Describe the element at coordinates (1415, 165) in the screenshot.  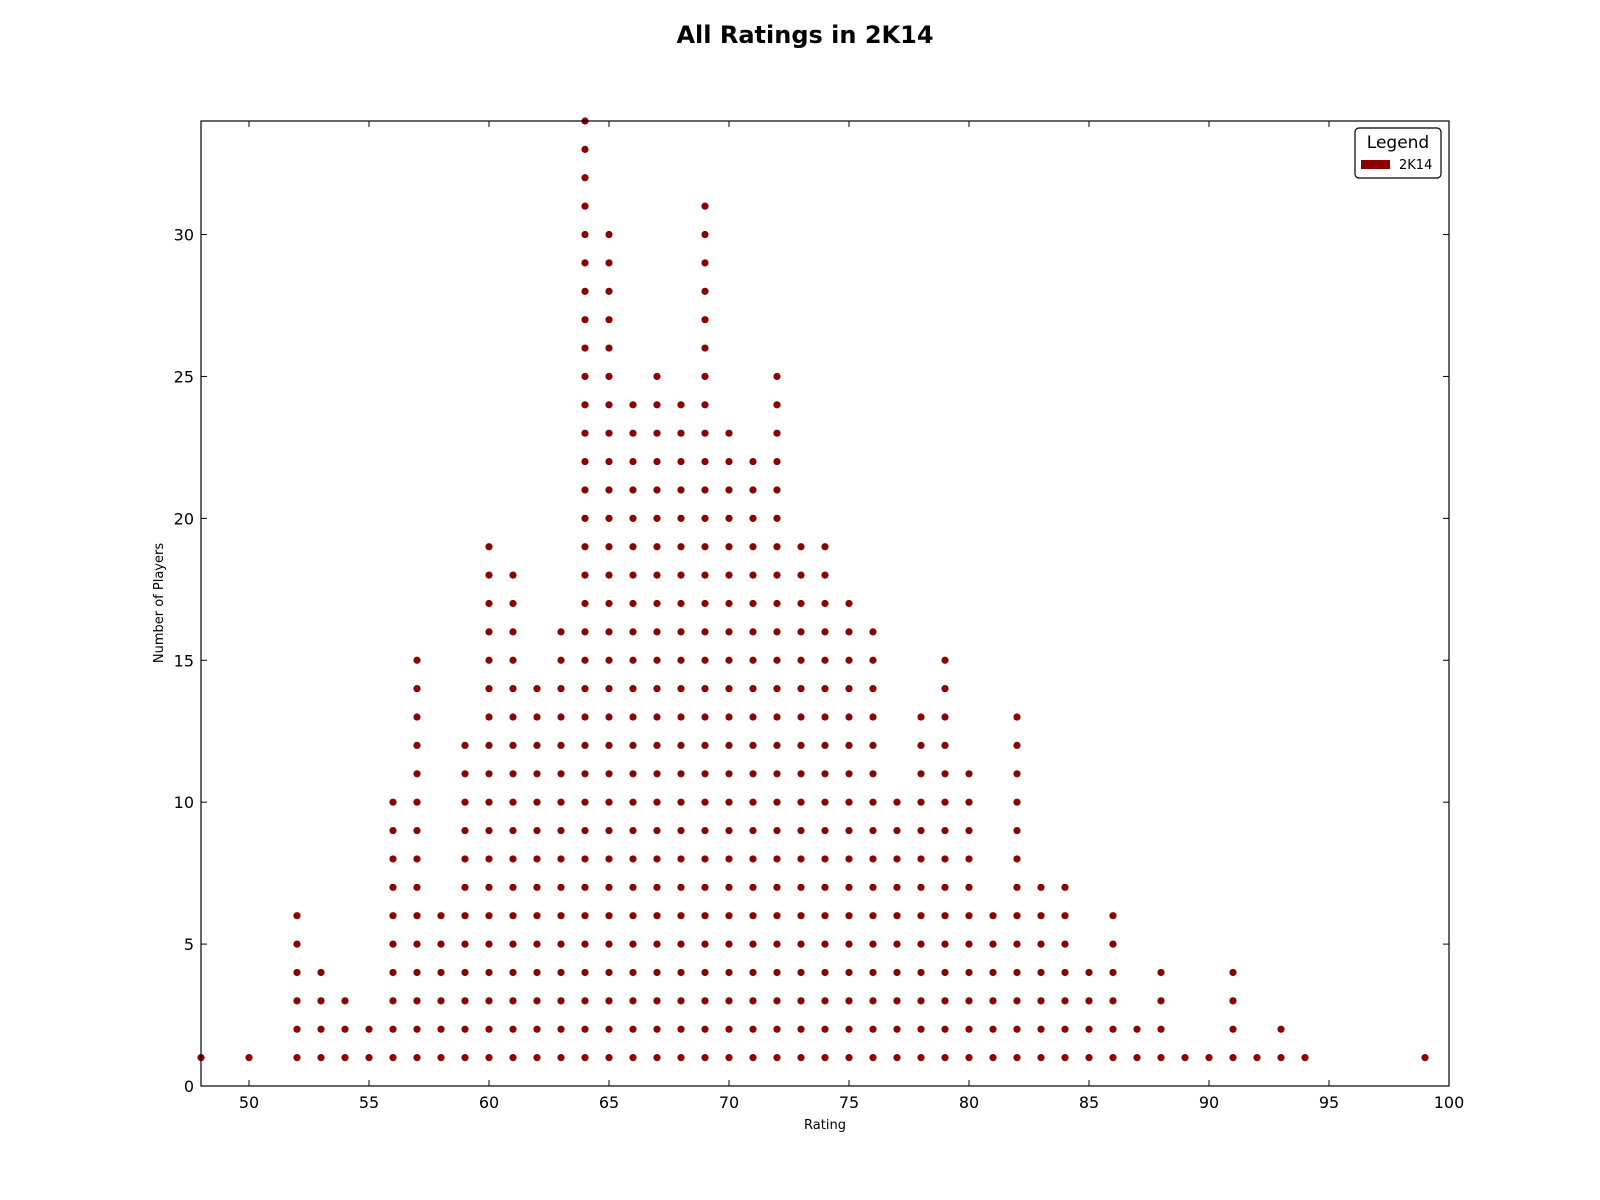
I see `legend-label-2k14: 2K14` at that location.